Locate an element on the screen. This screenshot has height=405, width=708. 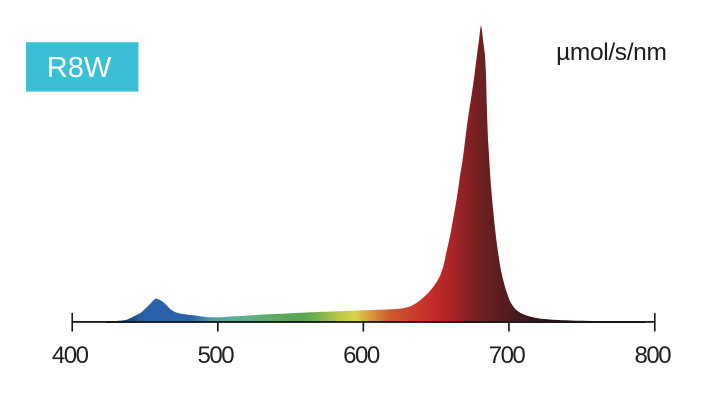
svg-text: 500 is located at coordinates (216, 355).